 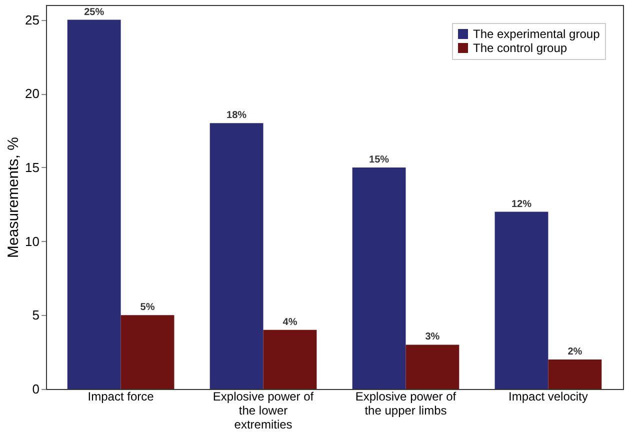 What do you see at coordinates (379, 160) in the screenshot?
I see `data-label: 15%` at bounding box center [379, 160].